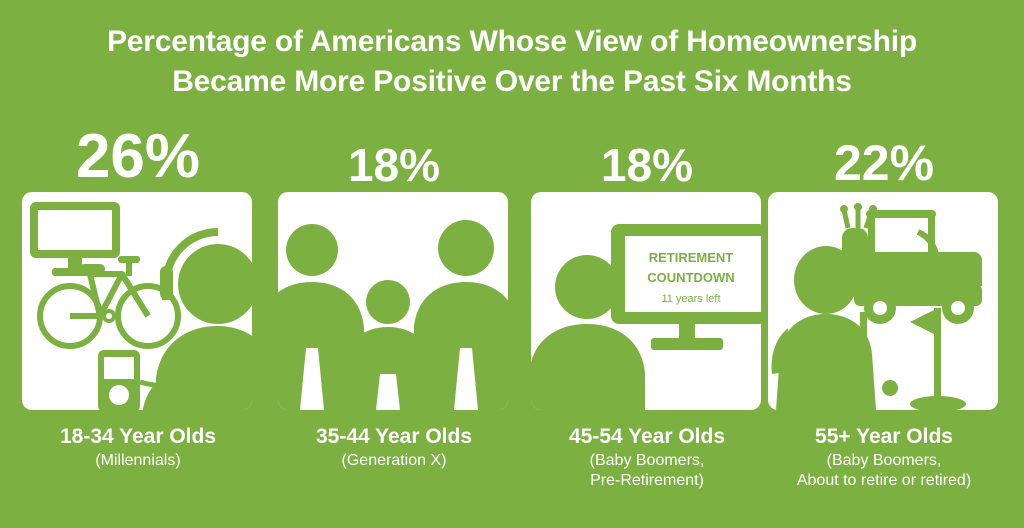 The width and height of the screenshot is (1024, 528). Describe the element at coordinates (647, 436) in the screenshot. I see `caption-main-45-54: 45-54 Year Olds` at that location.